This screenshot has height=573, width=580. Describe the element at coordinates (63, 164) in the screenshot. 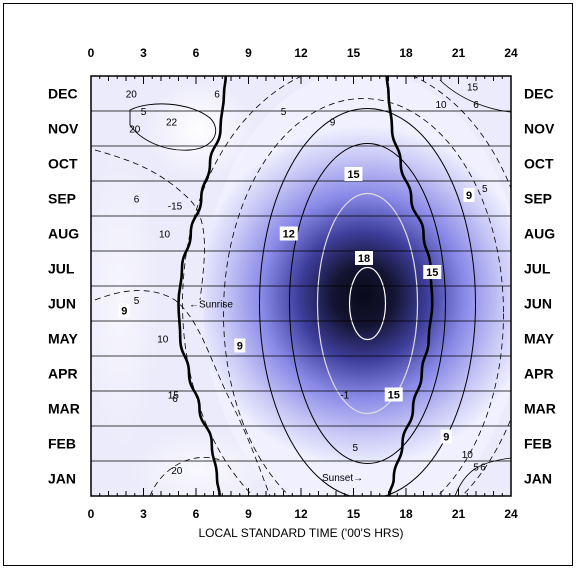

I see `month-label-left-oct: OCT` at that location.